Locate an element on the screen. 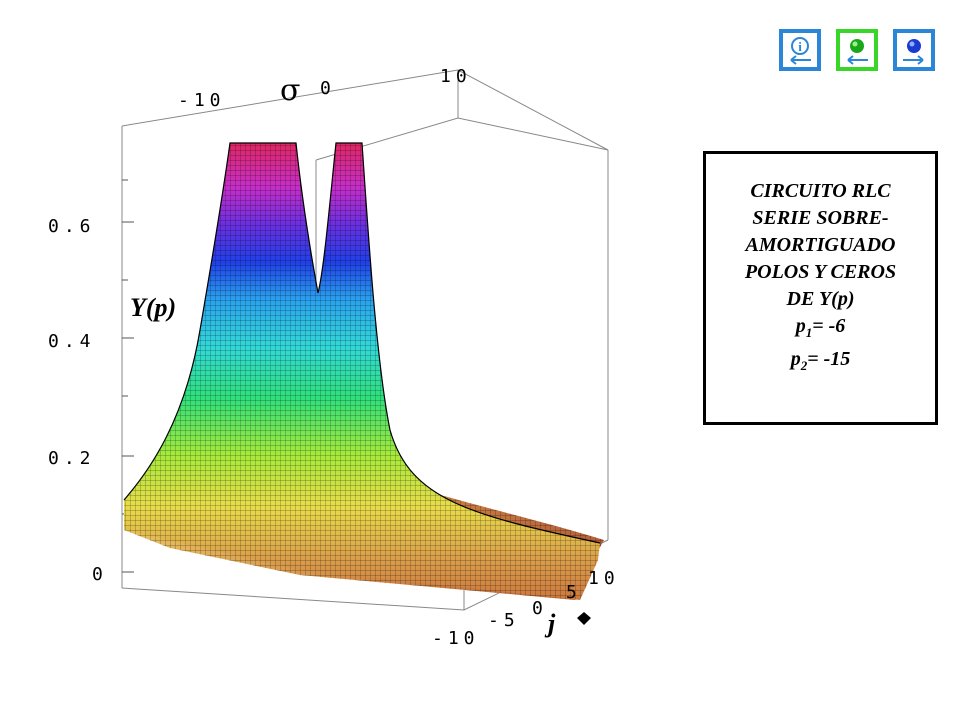  x-tick-label-1: 0 is located at coordinates (328, 88).